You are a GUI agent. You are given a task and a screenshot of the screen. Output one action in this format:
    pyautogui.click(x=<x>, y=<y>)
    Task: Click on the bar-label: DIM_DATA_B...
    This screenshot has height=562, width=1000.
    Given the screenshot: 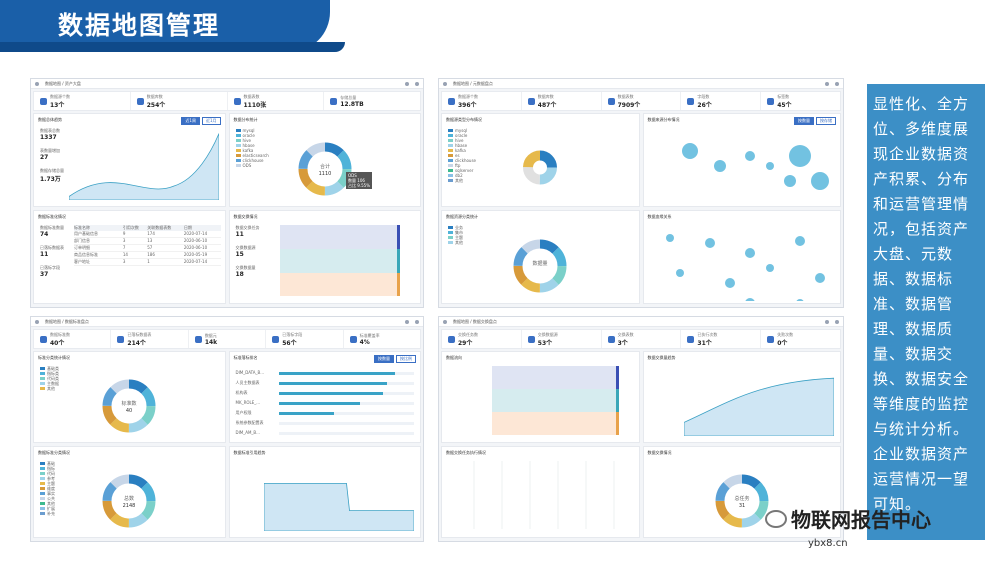 What is the action you would take?
    pyautogui.click(x=250, y=372)
    